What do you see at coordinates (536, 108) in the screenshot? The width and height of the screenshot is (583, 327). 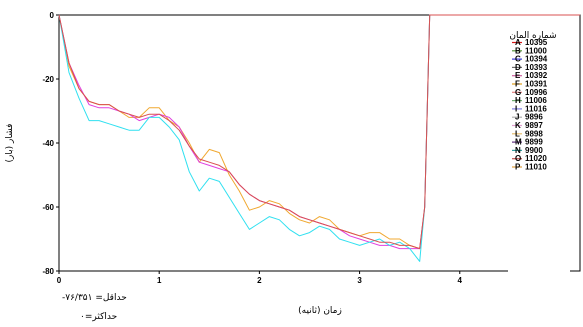 I see `legend-label: 11016` at bounding box center [536, 108].